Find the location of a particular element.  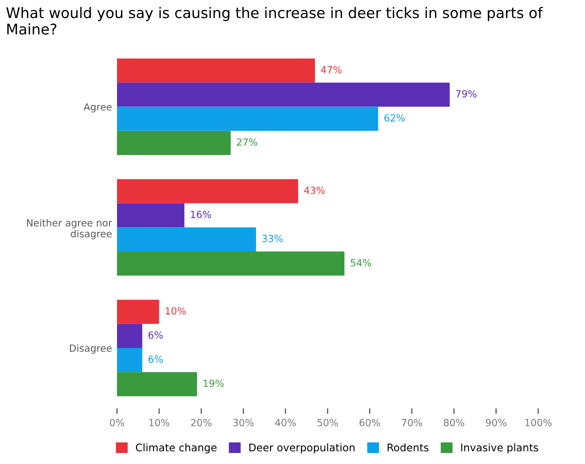

data-label: 33% is located at coordinates (272, 238).